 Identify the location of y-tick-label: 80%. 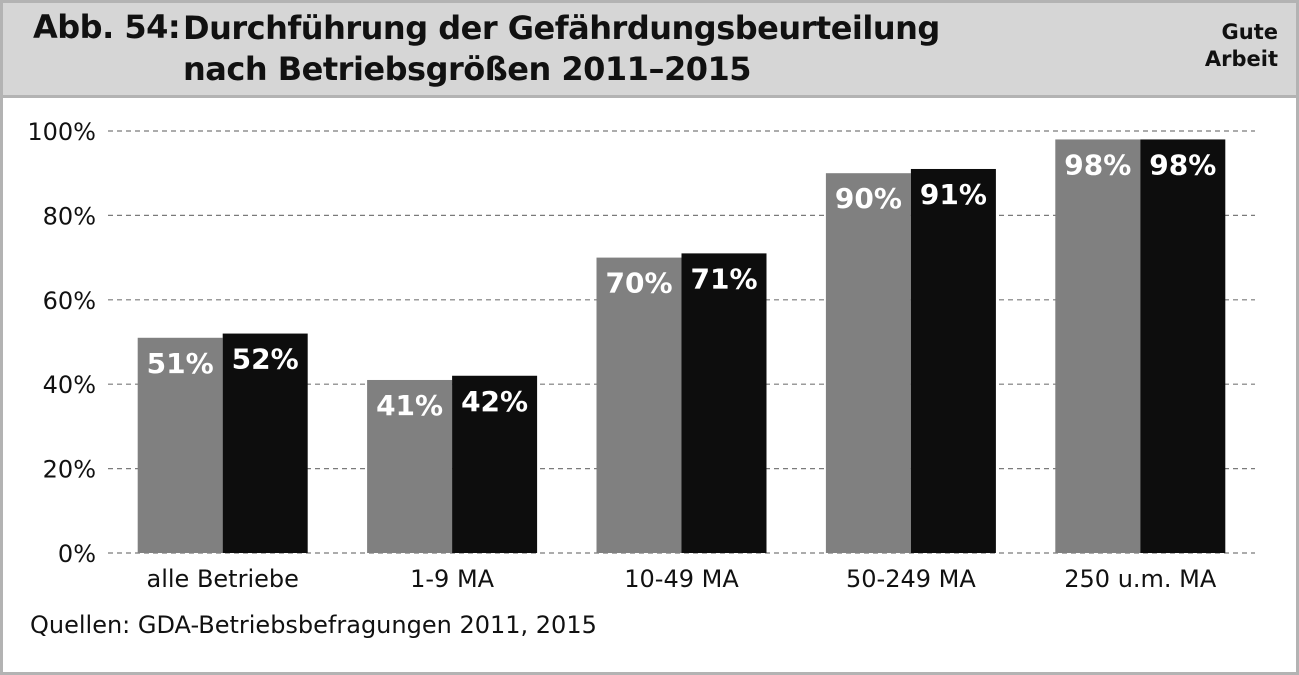
(69, 216).